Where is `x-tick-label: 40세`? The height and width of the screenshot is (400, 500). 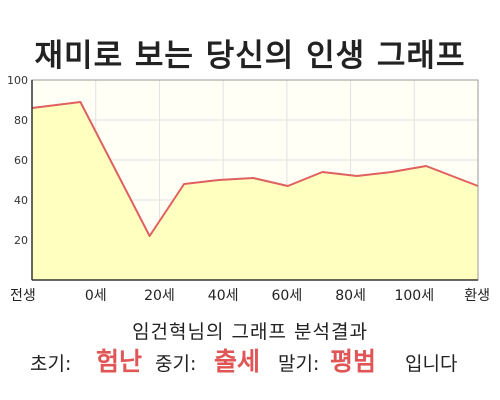
x-tick-label: 40세 is located at coordinates (223, 296).